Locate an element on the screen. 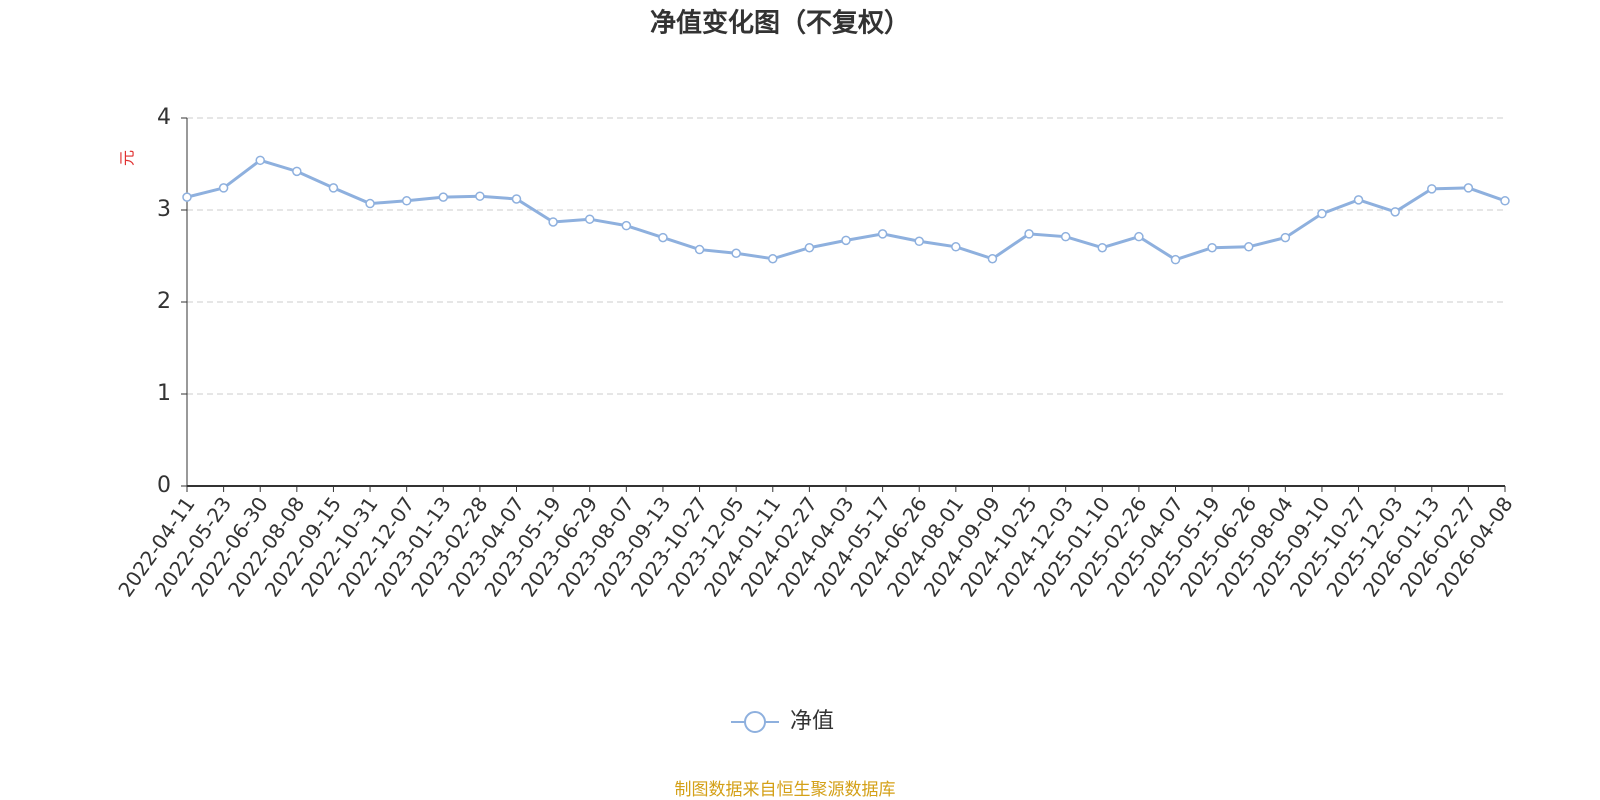 This screenshot has width=1600, height=800. y-tick-label: 4 is located at coordinates (164, 117).